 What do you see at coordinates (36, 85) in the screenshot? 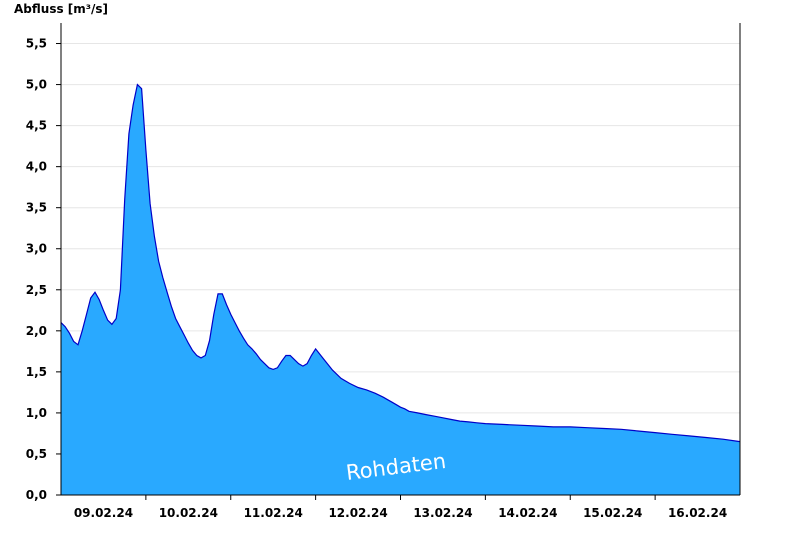
I see `y-tick-label: 5,0` at bounding box center [36, 85].